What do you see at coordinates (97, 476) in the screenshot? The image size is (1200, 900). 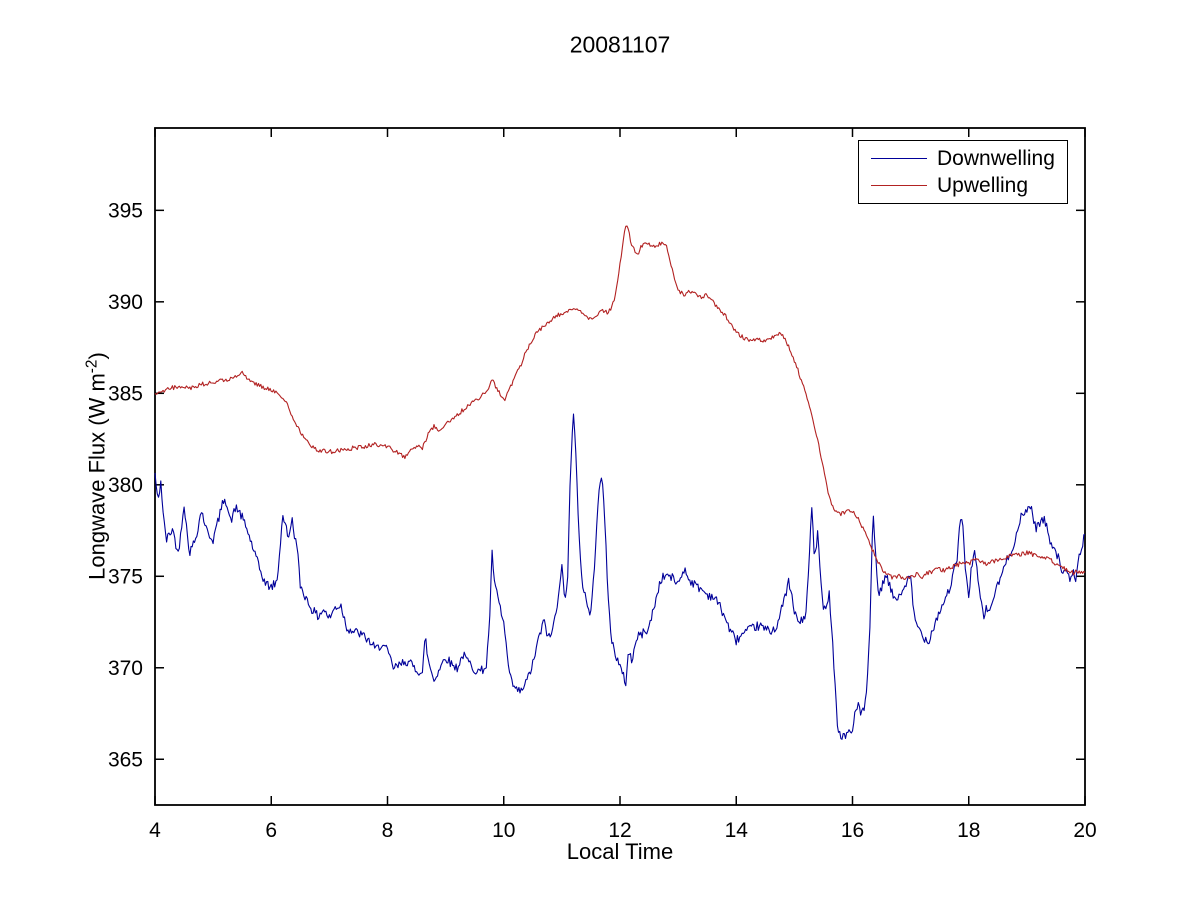 I see `y-axis-label-main: Longwave Flux (W m` at bounding box center [97, 476].